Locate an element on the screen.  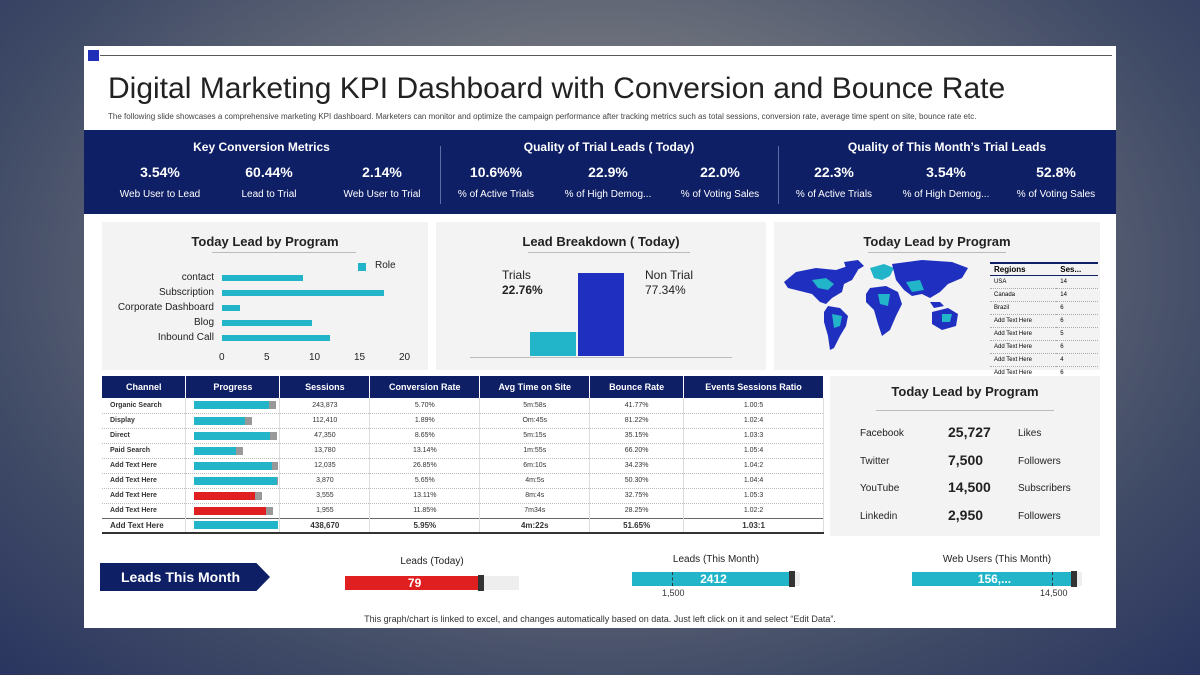
social-row: Twitter 7,500 Followers is located at coordinates (980, 462).